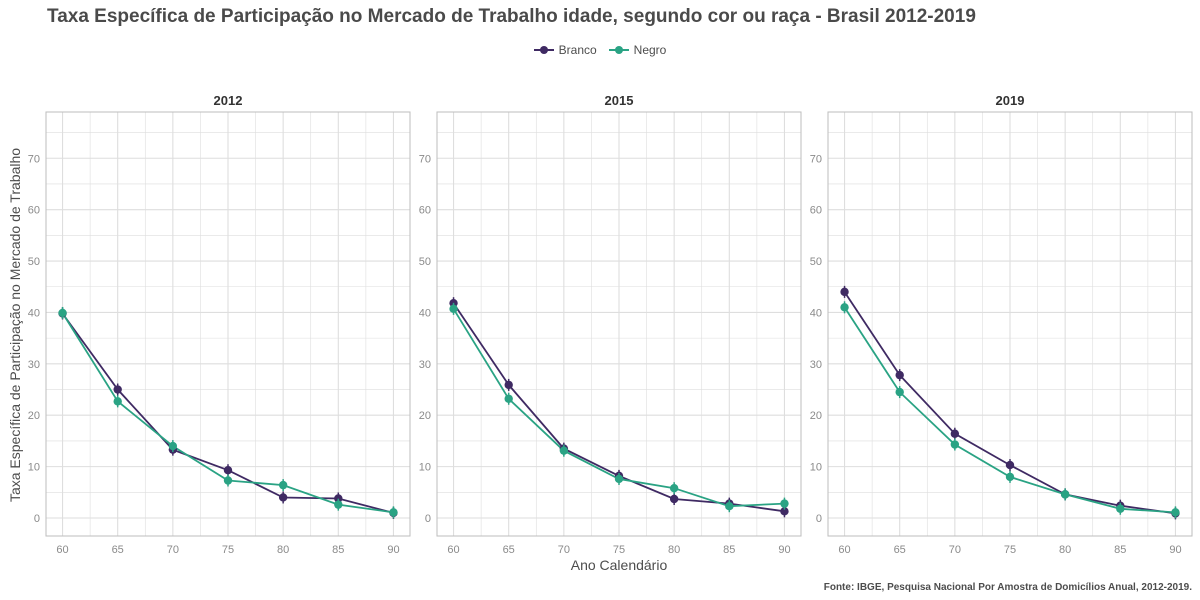 The height and width of the screenshot is (600, 1200). I want to click on legend-item-branco: Branco, so click(565, 50).